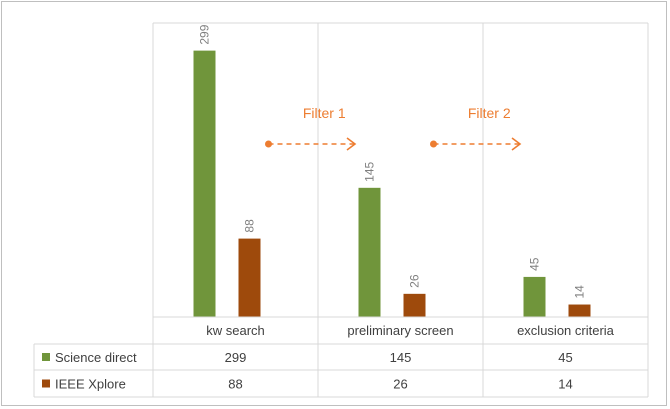  What do you see at coordinates (393, 128) in the screenshot?
I see `annotation-layer: Filter 1 Filter 2` at bounding box center [393, 128].